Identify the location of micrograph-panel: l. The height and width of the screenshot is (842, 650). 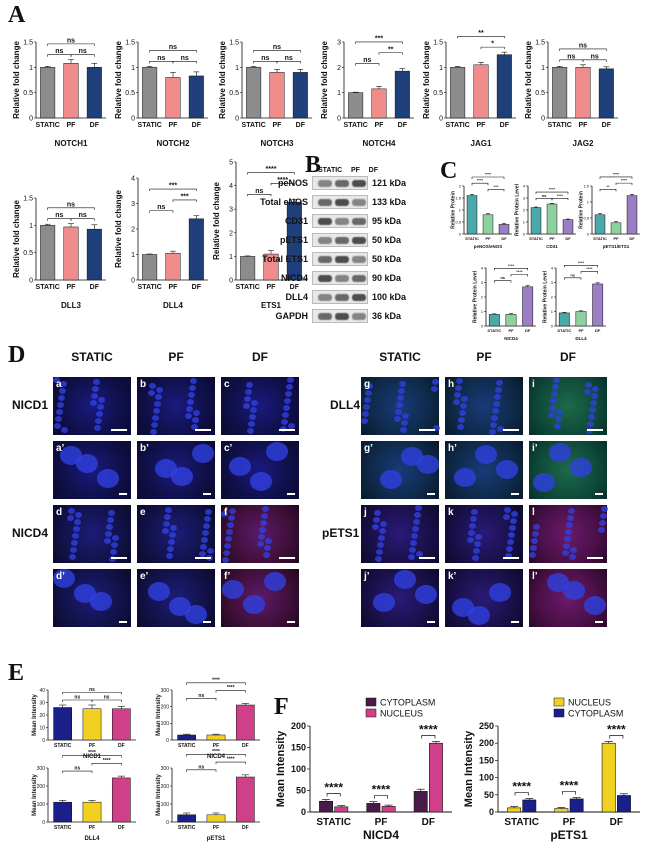
(568, 534).